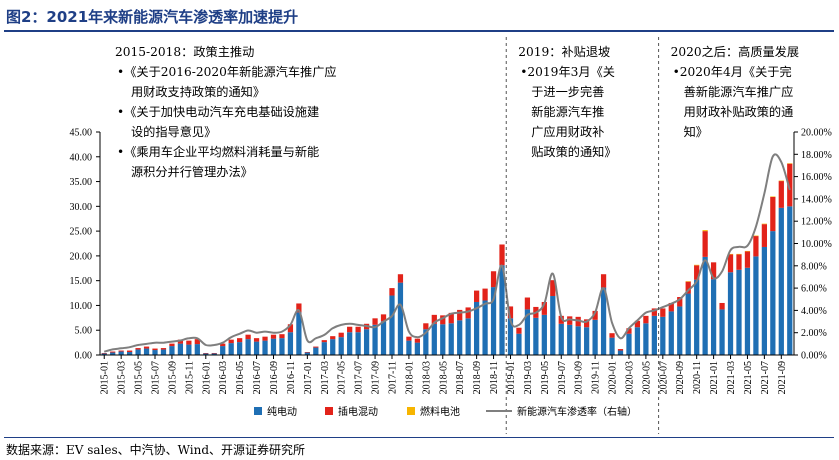 This screenshot has width=839, height=460. Describe the element at coordinates (440, 411) in the screenshot. I see `legend-label: 燃料电池` at that location.